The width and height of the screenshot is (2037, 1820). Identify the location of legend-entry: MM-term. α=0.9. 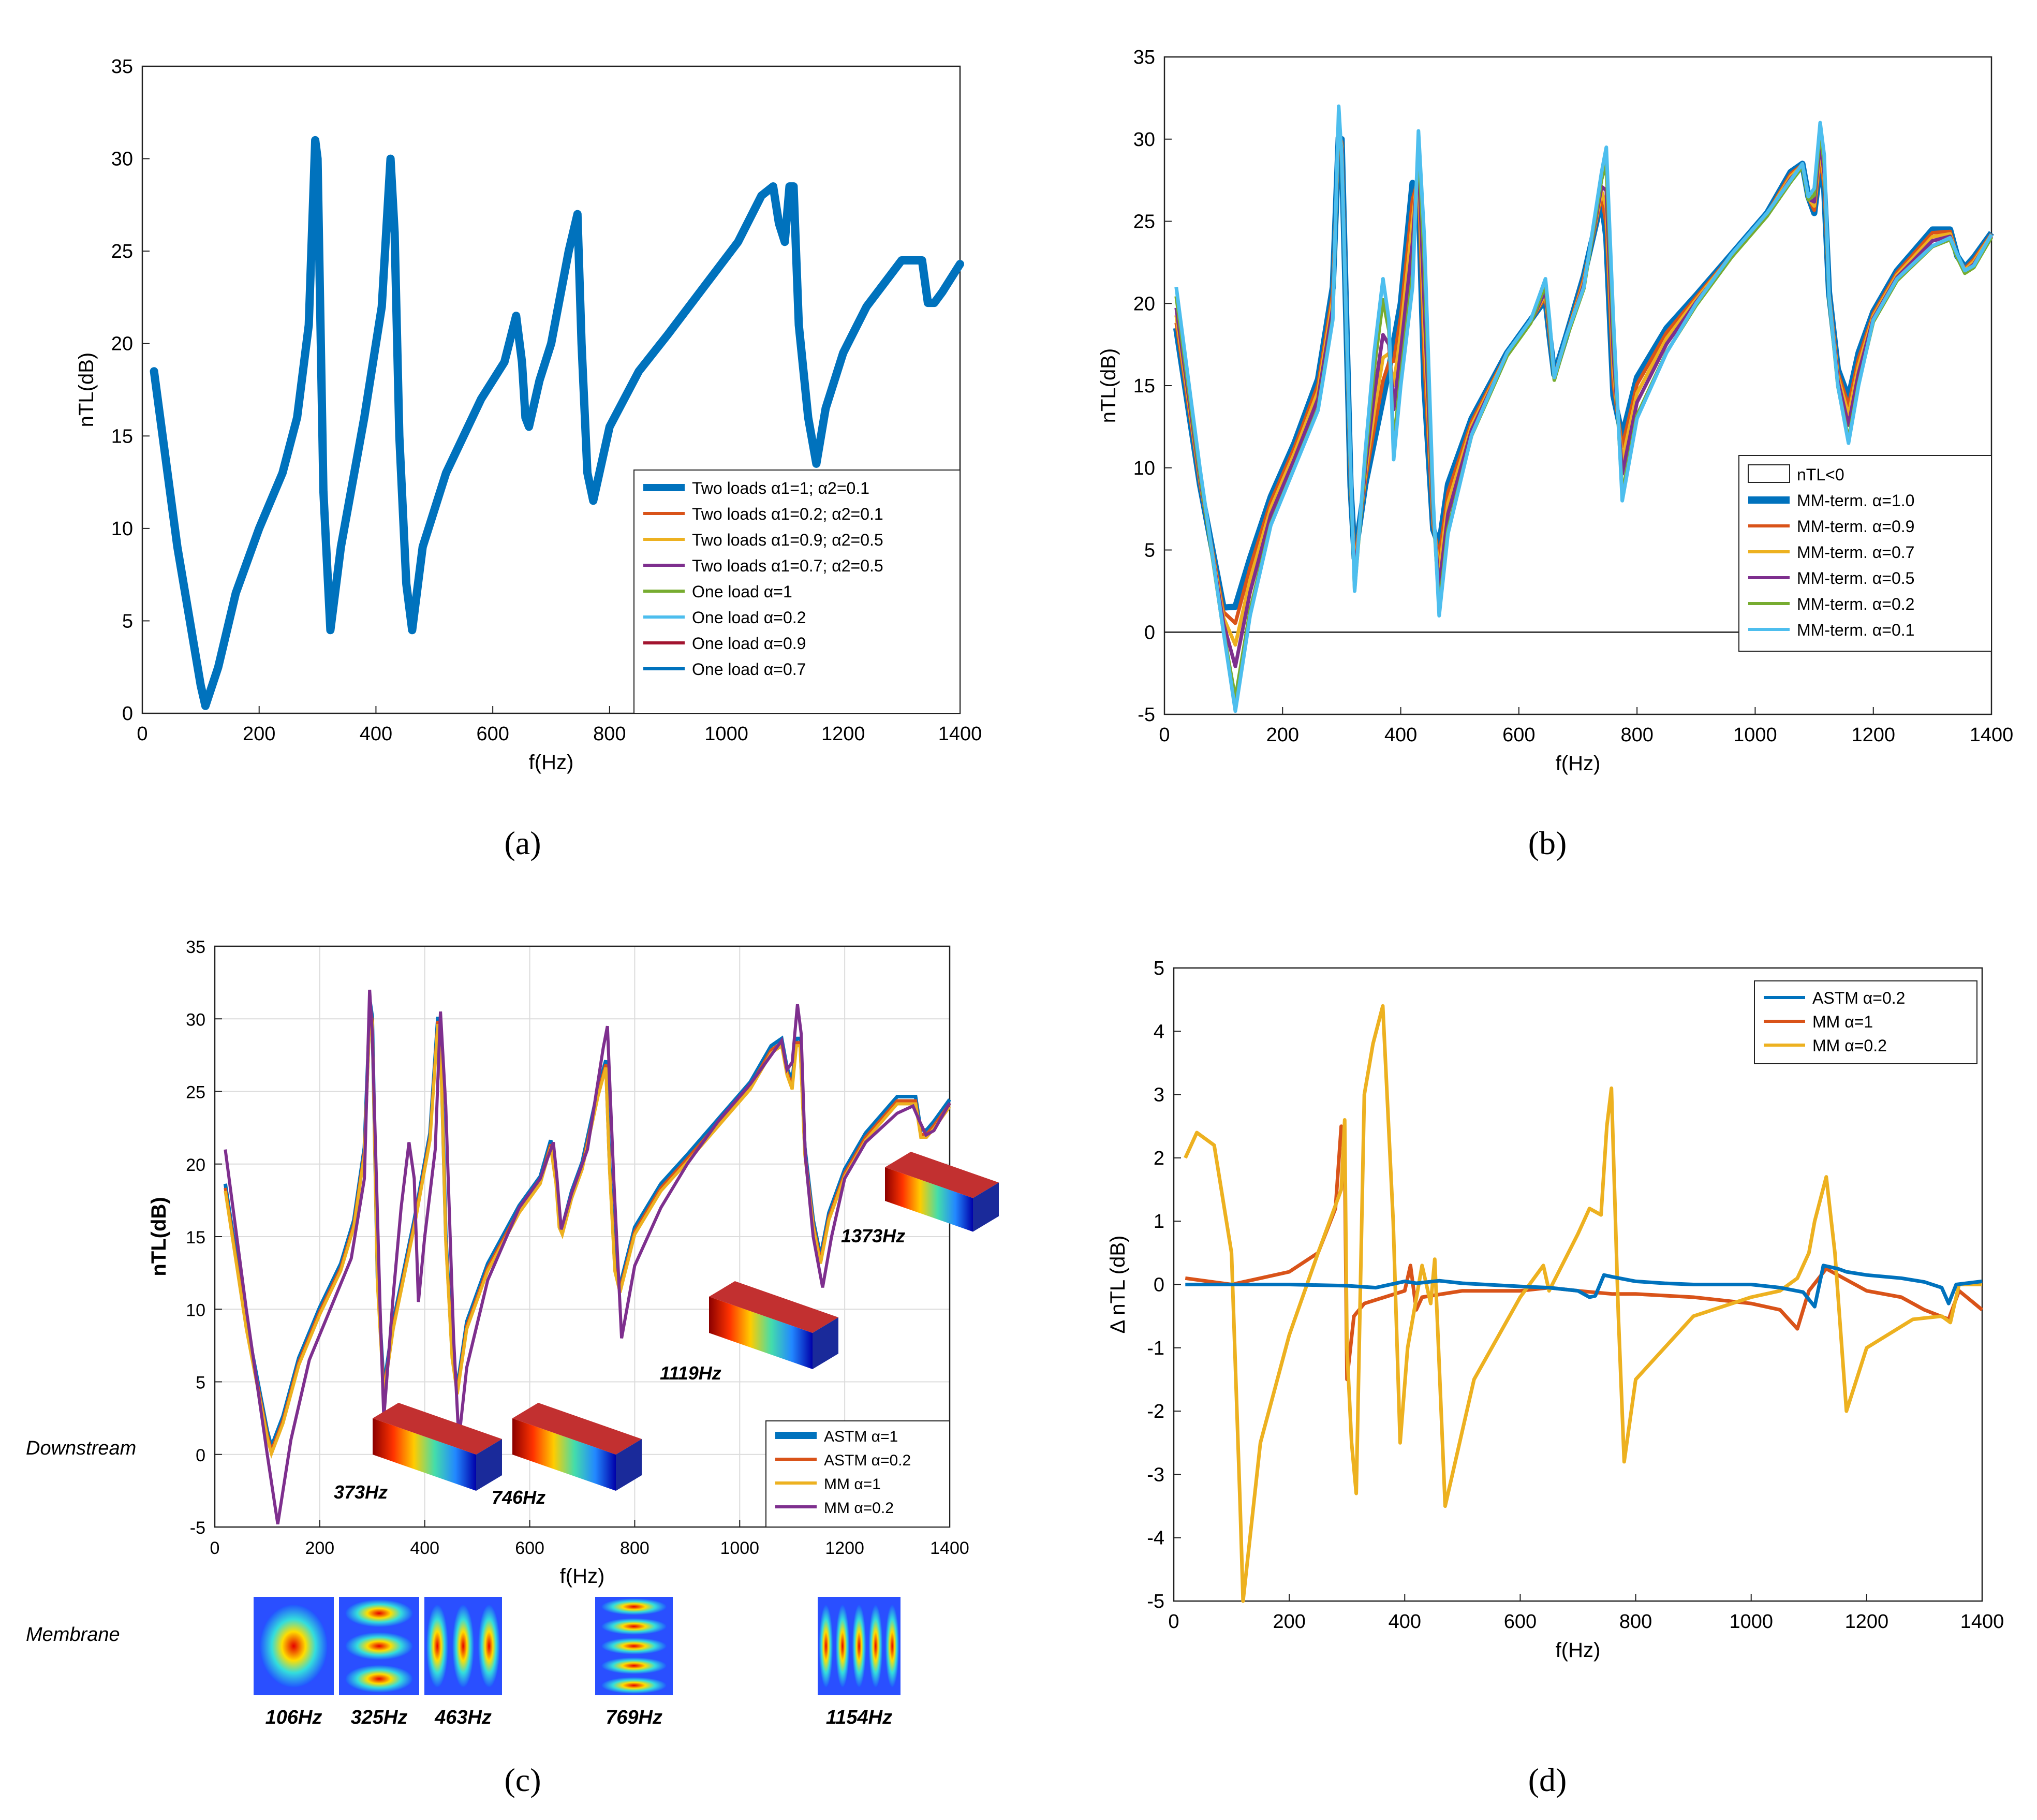
(1856, 526).